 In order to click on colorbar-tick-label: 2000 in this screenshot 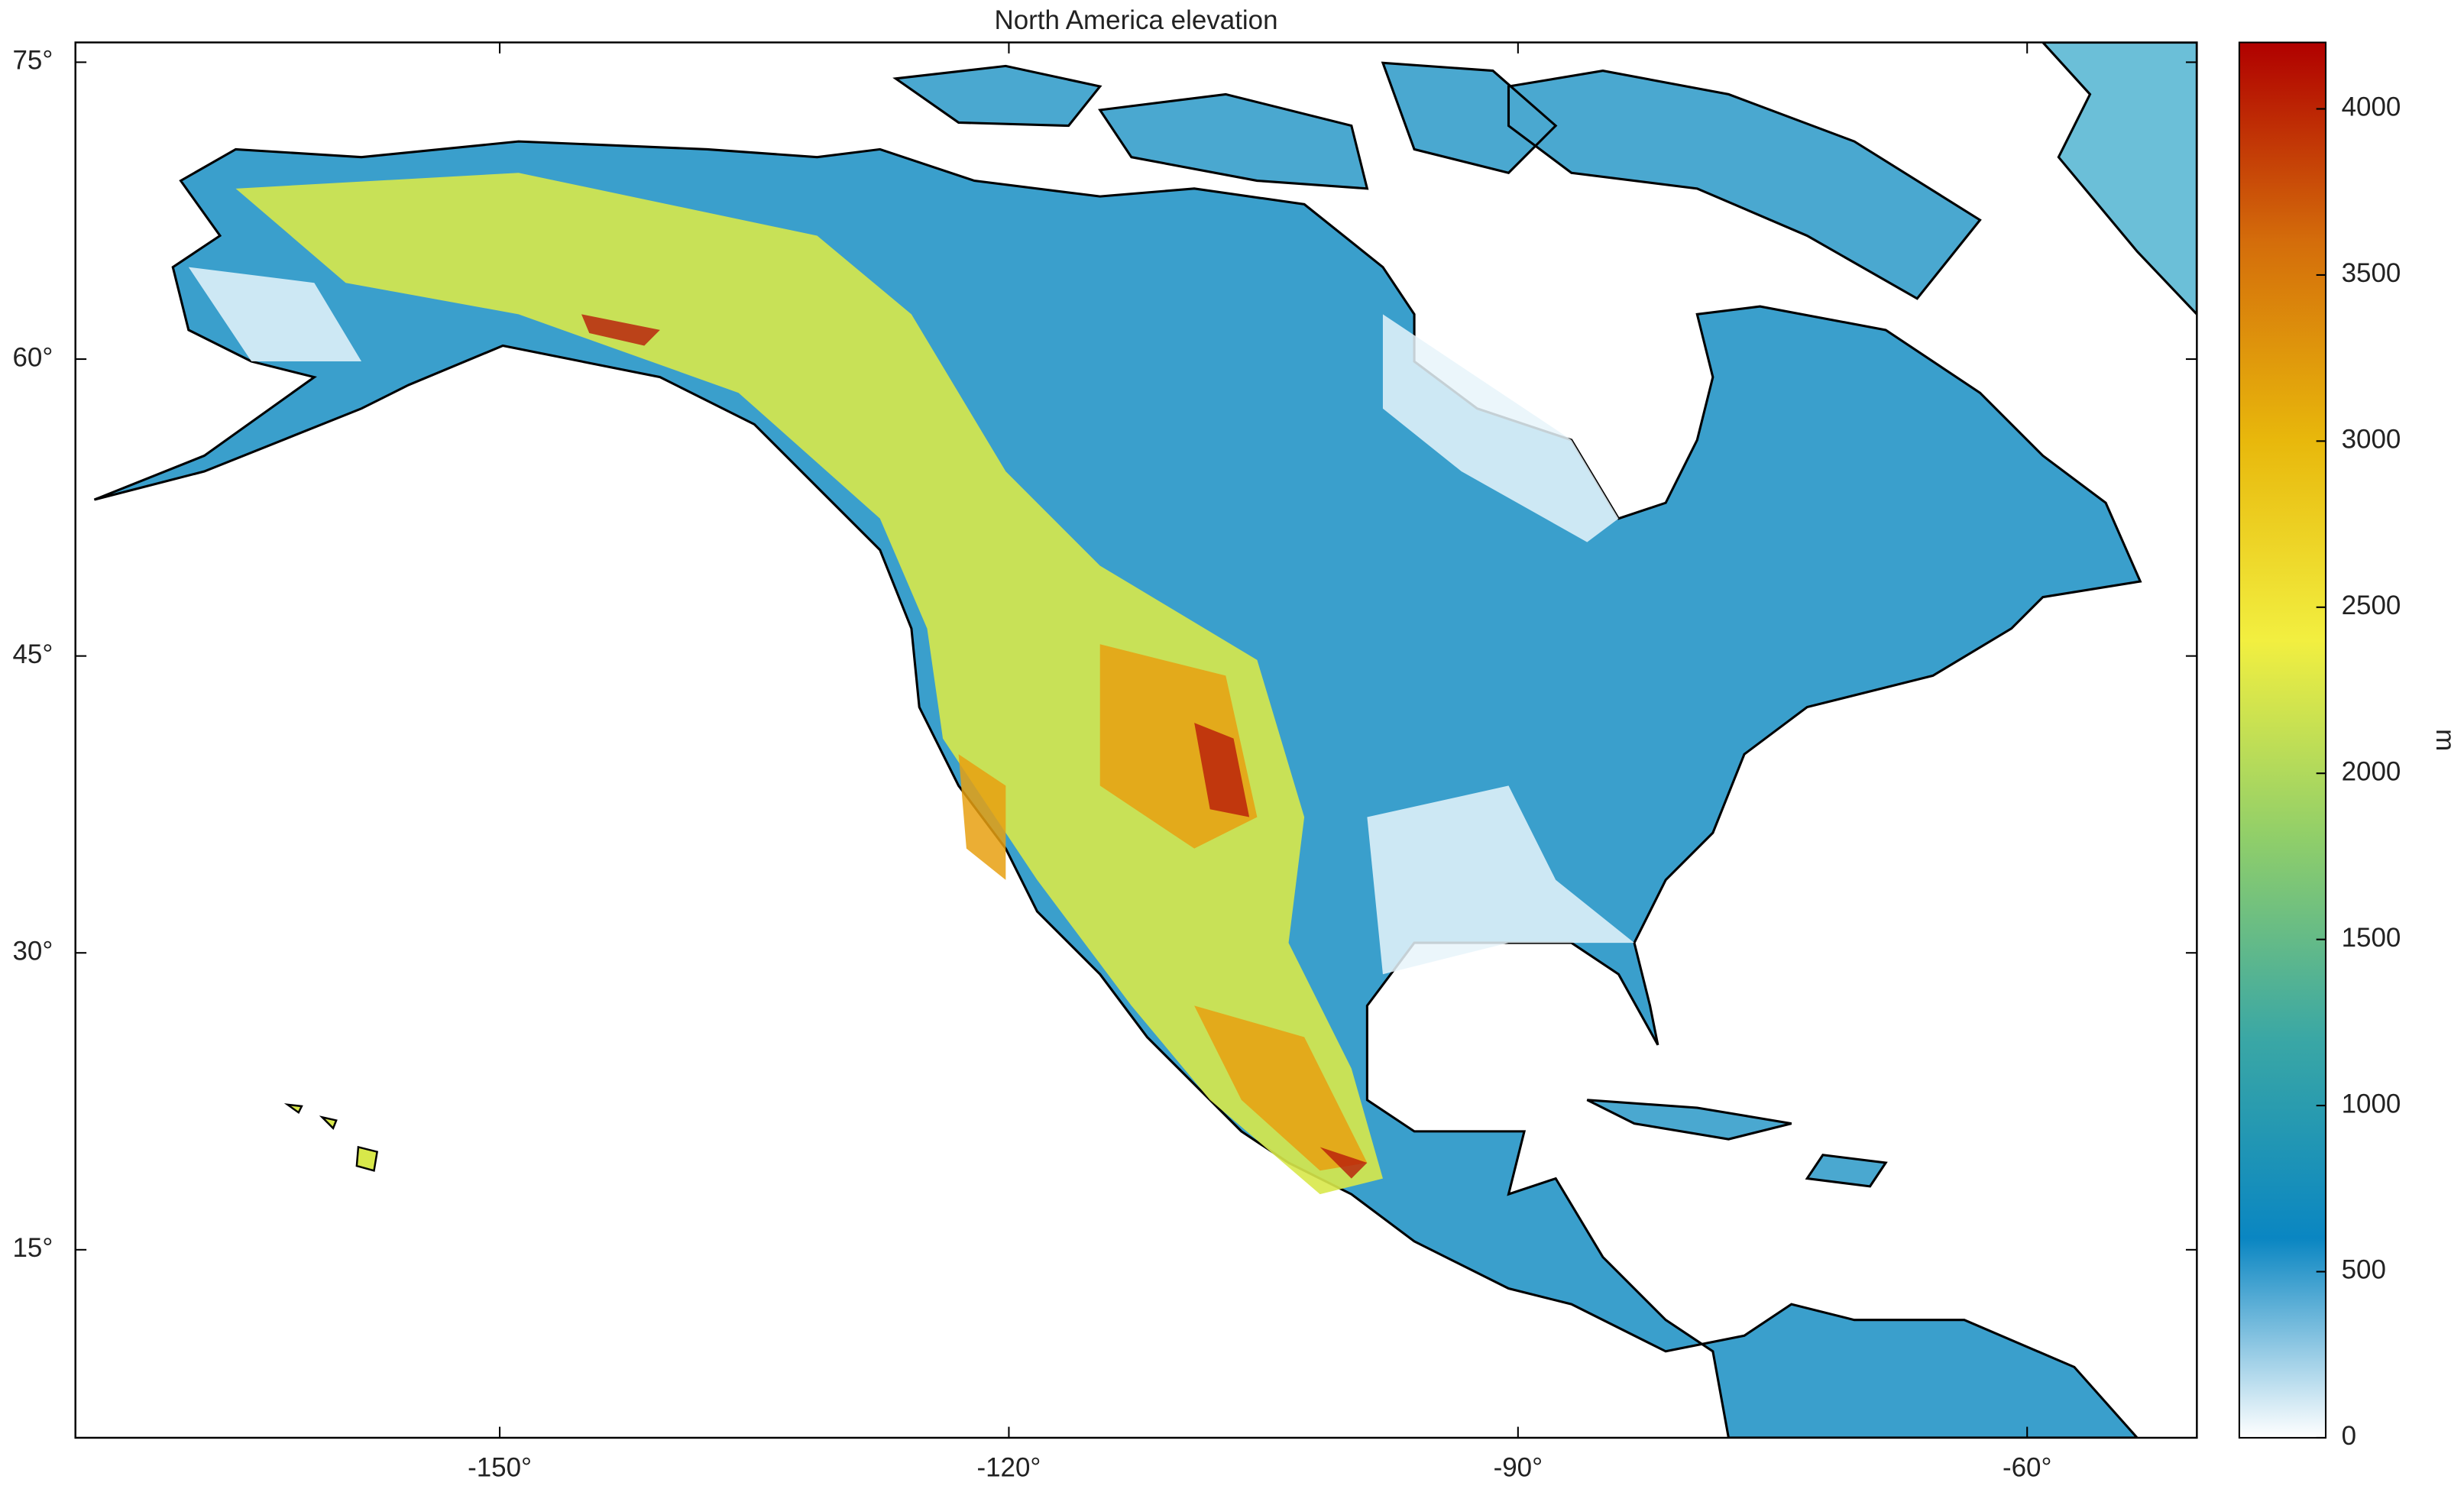, I will do `click(2371, 771)`.